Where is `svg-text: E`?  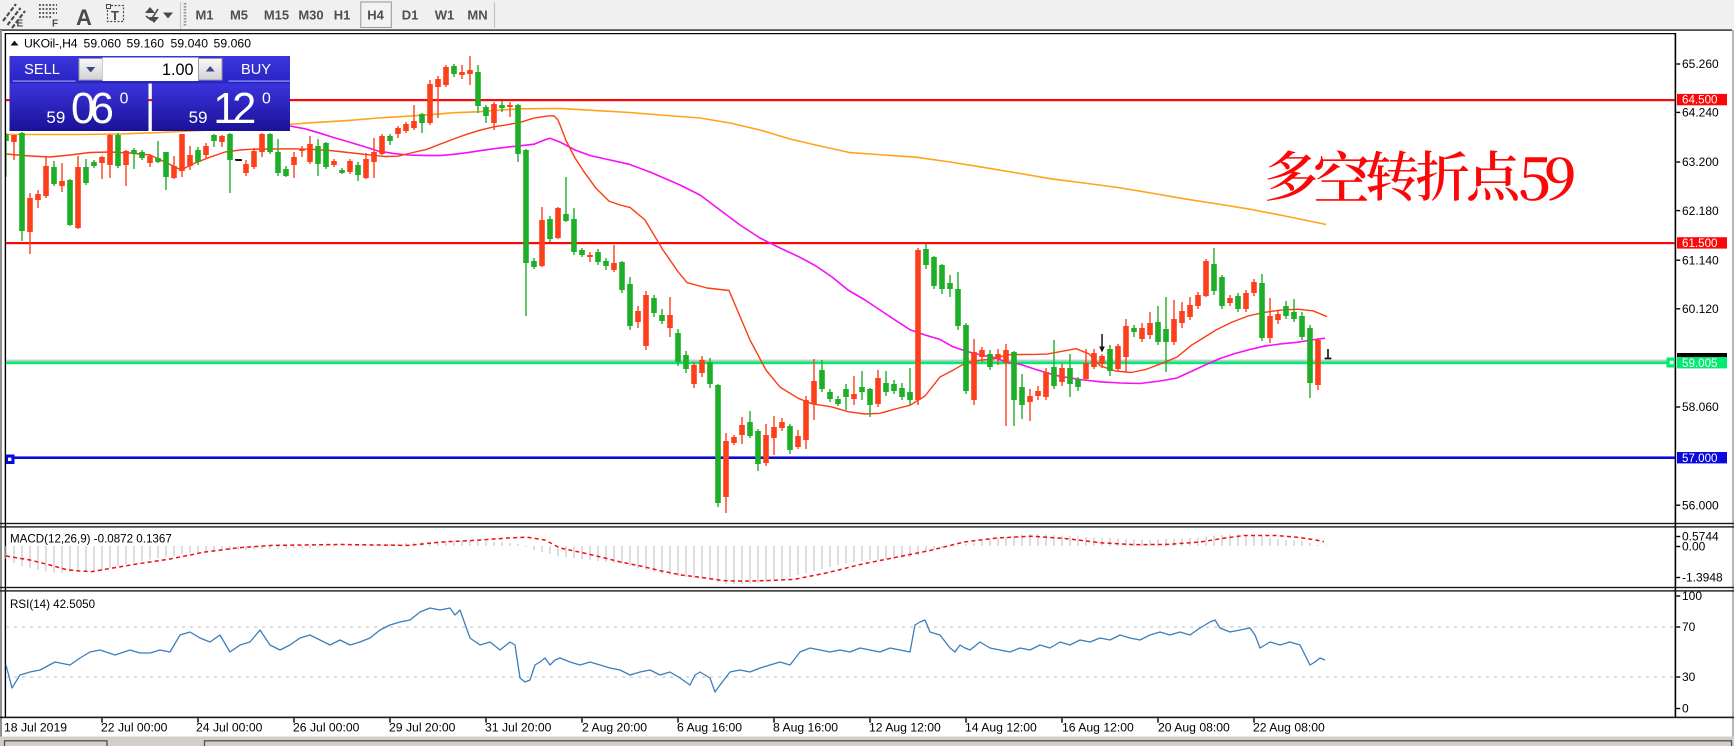 svg-text: E is located at coordinates (20, 24).